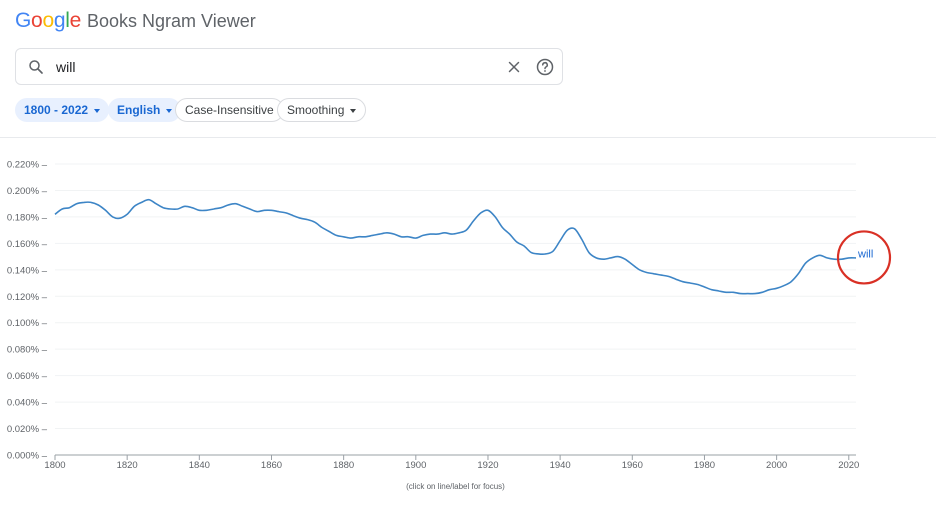 The image size is (936, 518). I want to click on x-tick-label: 1880, so click(343, 465).